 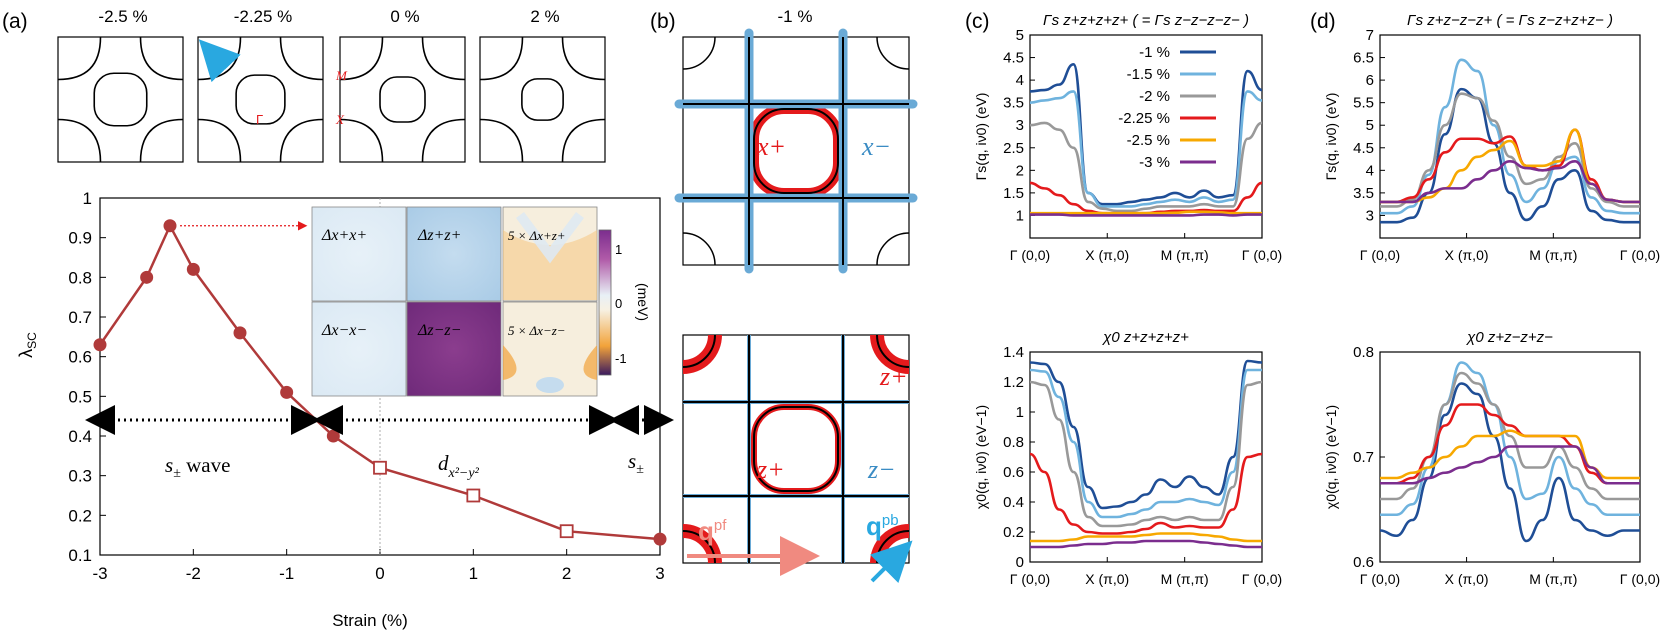 What do you see at coordinates (473, 573) in the screenshot?
I see `x-tick-label: 1` at bounding box center [473, 573].